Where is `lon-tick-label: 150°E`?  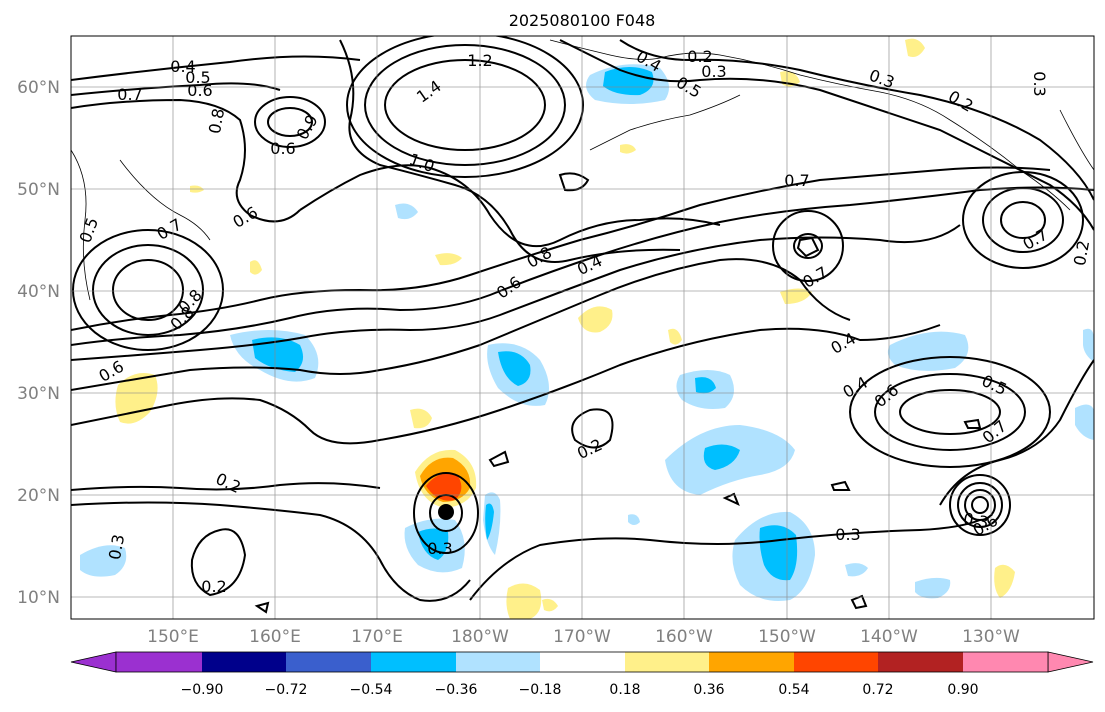
lon-tick-label: 150°E is located at coordinates (173, 637).